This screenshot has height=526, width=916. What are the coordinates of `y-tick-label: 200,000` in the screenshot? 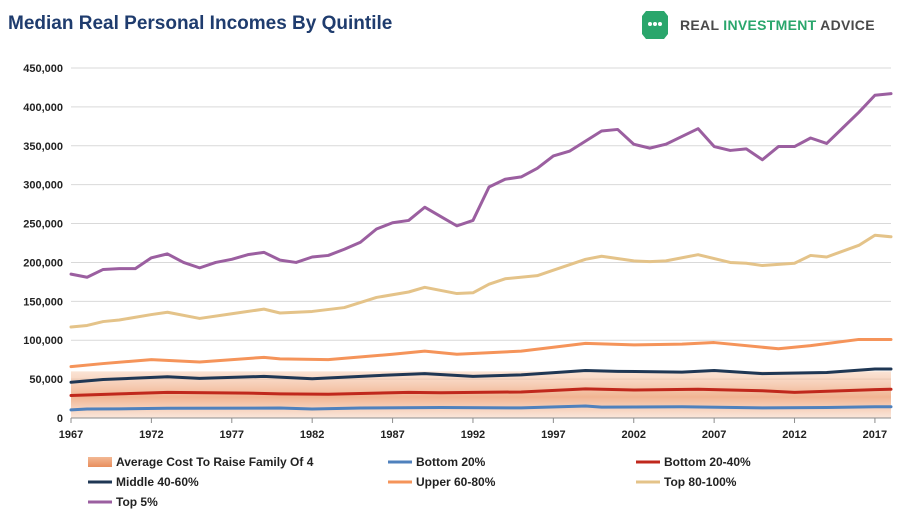 It's located at (43, 263).